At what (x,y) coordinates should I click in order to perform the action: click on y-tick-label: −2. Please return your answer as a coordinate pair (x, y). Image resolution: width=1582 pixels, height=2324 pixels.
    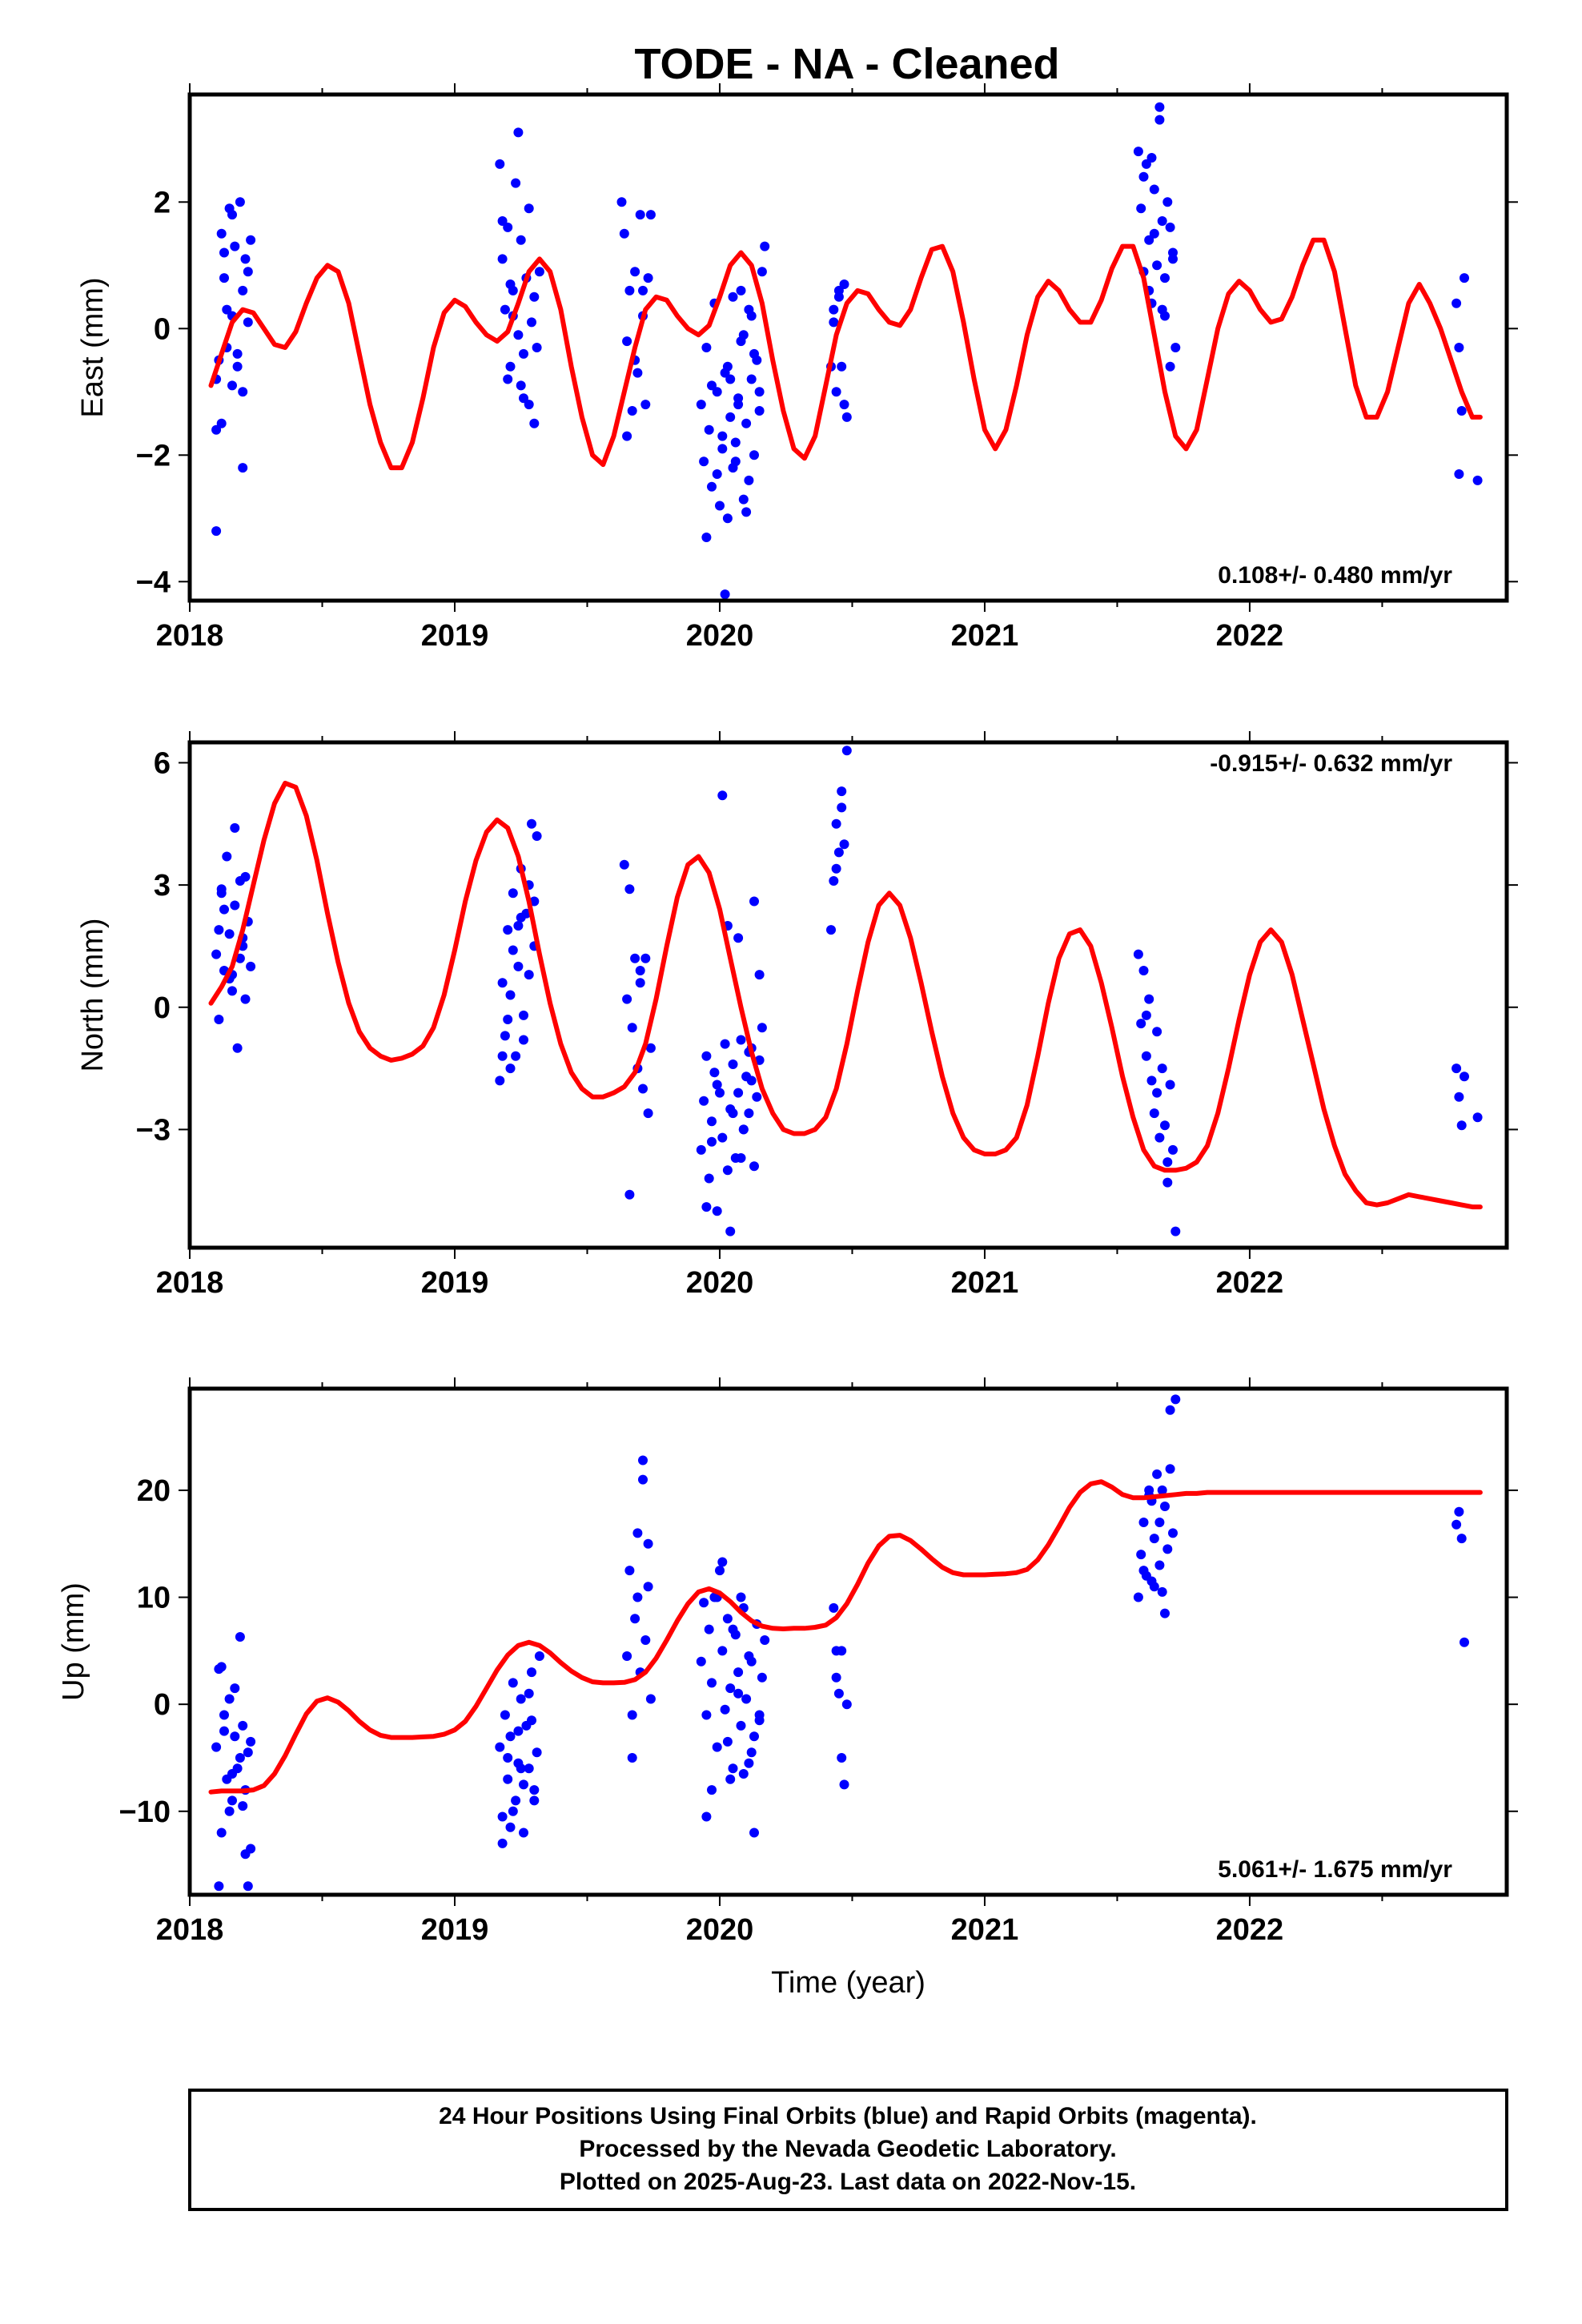
    Looking at the image, I should click on (154, 456).